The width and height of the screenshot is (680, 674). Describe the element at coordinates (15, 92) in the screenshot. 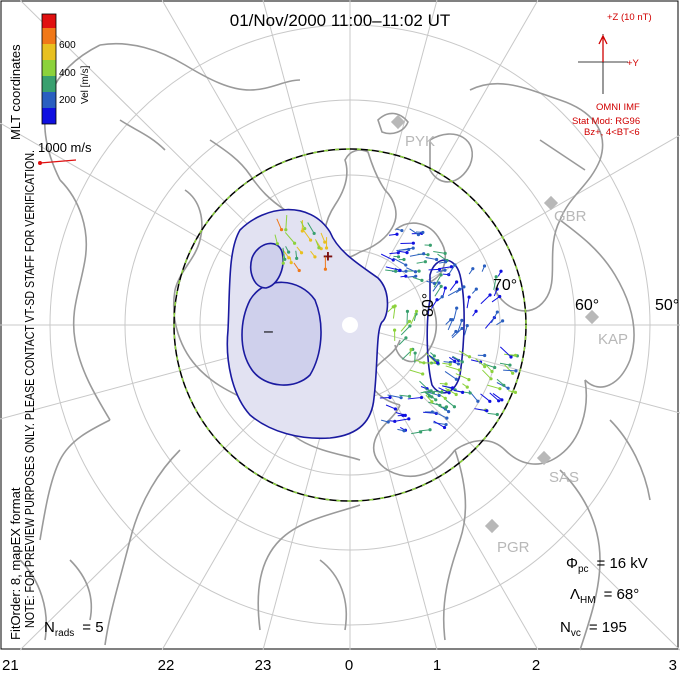

I see `mlt-coordinates-label: MLT coordinates` at that location.